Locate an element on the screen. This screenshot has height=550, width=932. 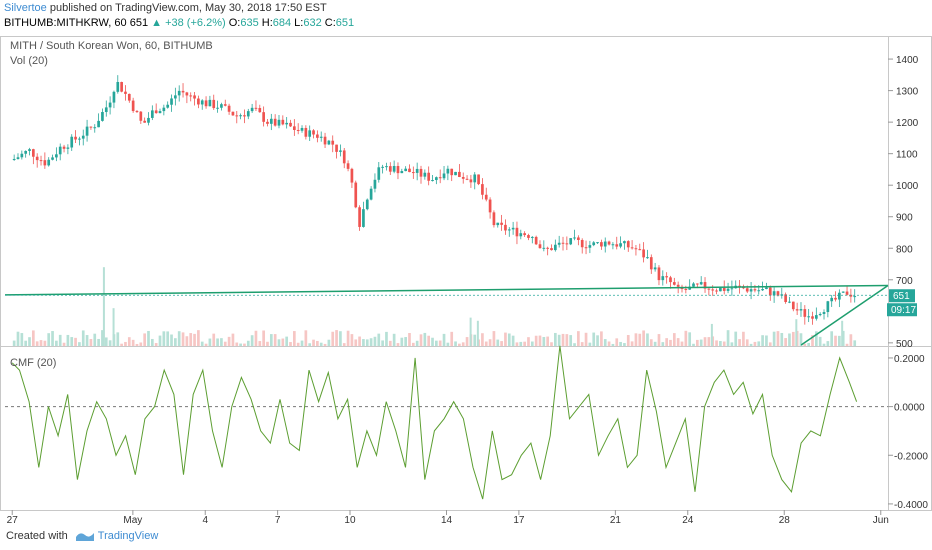
price-tick-label: 1400 is located at coordinates (907, 60).